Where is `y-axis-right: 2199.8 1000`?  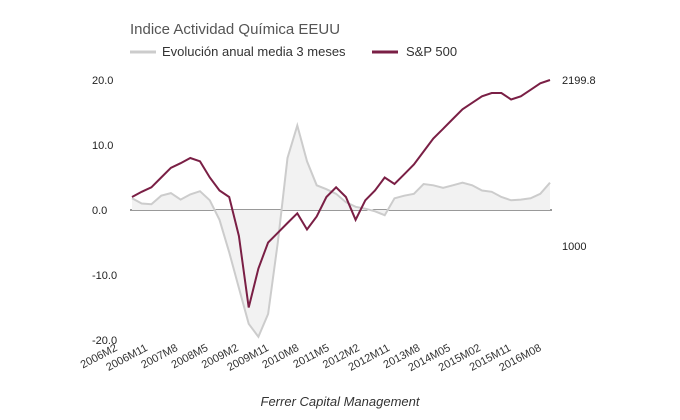 y-axis-right: 2199.8 1000 is located at coordinates (579, 164).